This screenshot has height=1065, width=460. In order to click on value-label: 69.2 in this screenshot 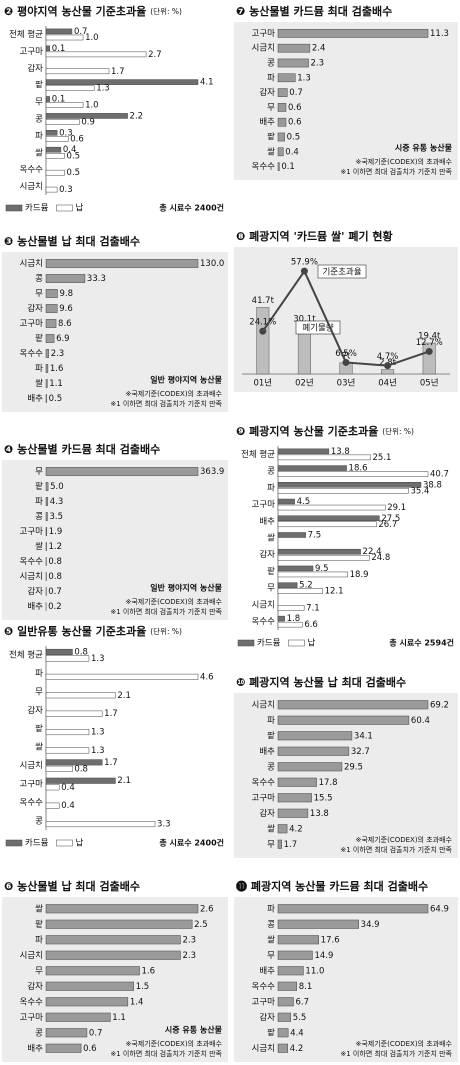, I will do `click(439, 705)`.